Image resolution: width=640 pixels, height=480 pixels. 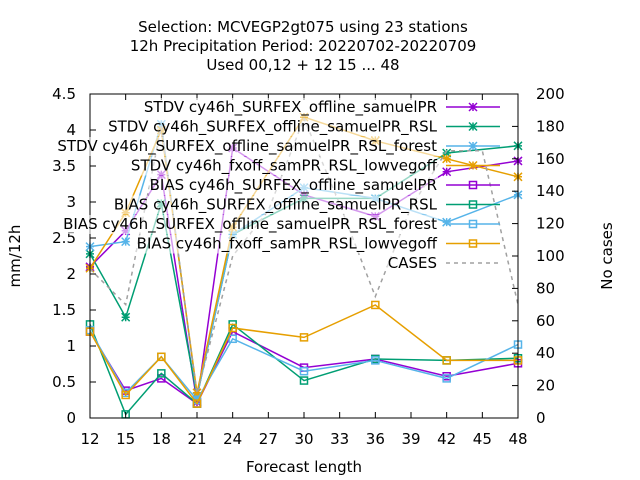 I want to click on x-axis-label: Forecast length, so click(x=304, y=467).